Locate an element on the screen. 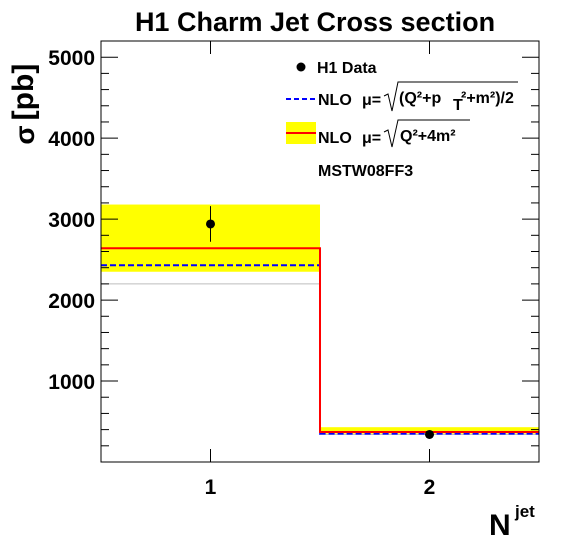  y-axis-unit: [pb] is located at coordinates (23, 92).